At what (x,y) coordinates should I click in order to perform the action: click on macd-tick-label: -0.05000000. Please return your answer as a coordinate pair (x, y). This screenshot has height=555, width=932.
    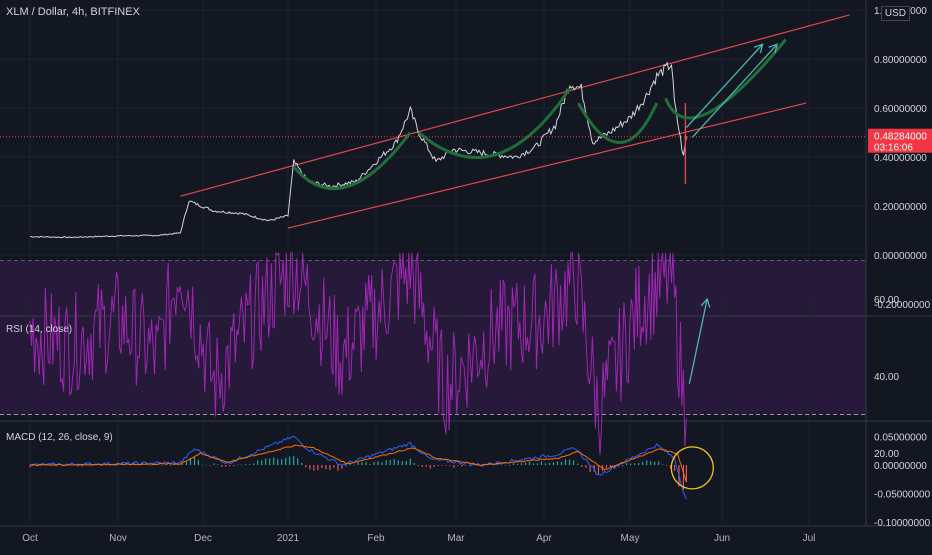
    Looking at the image, I should click on (902, 495).